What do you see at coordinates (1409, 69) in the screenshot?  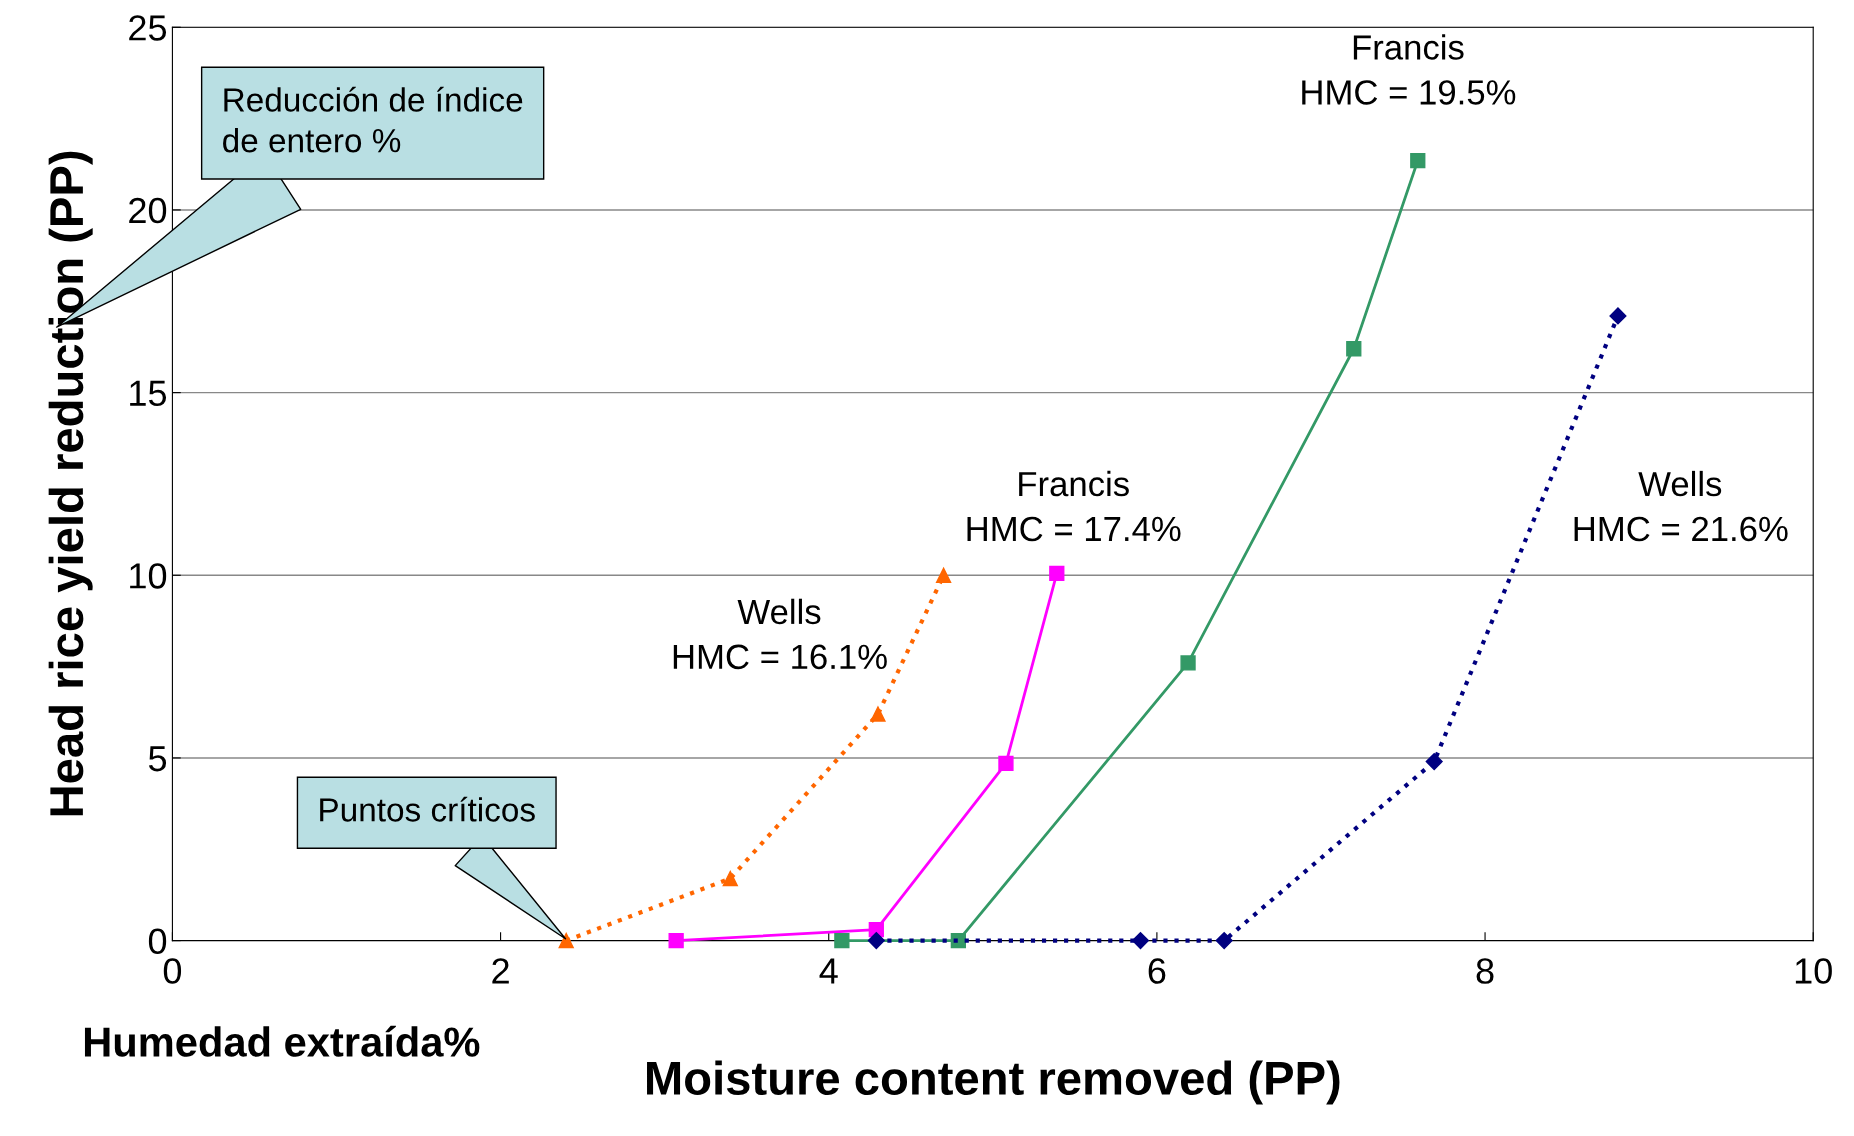 I see `text: Francis HMC = 19.5%` at bounding box center [1409, 69].